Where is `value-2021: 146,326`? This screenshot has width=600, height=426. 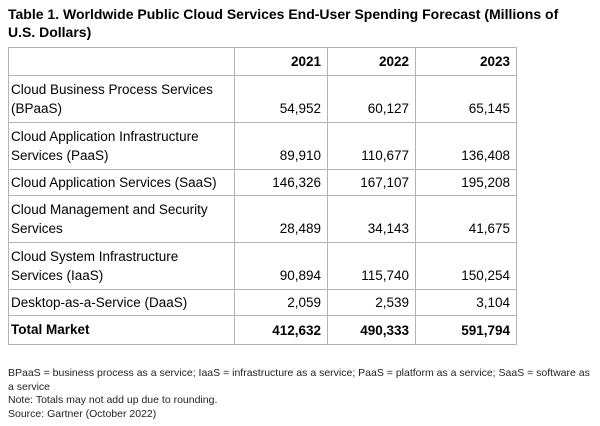 value-2021: 146,326 is located at coordinates (281, 182).